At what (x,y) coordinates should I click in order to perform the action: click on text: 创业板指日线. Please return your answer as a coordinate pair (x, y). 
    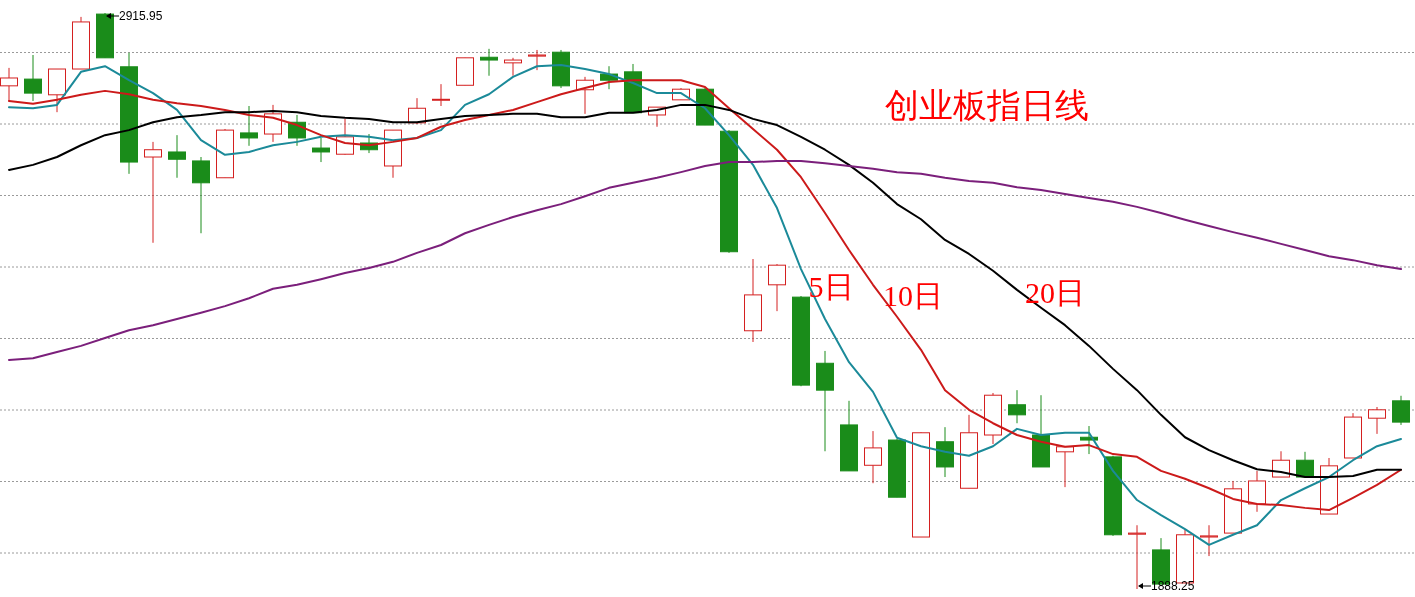
    Looking at the image, I should click on (987, 105).